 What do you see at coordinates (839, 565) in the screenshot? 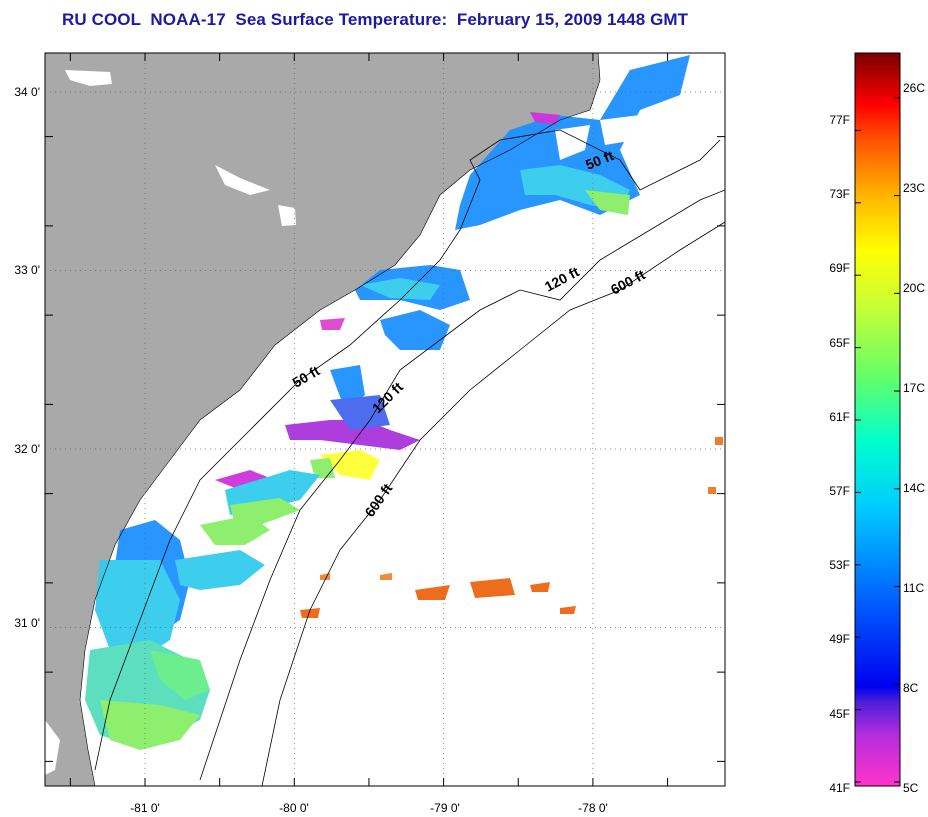
I see `cb-f-53: 53F` at bounding box center [839, 565].